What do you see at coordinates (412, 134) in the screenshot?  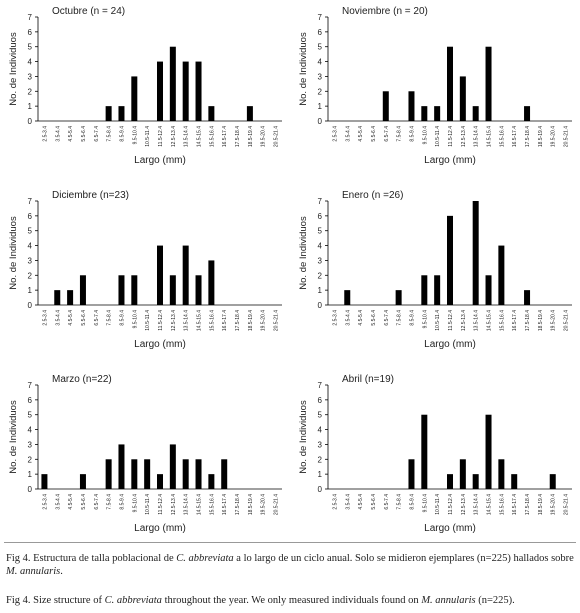 I see `x-tick-label: 8.5-9.4` at bounding box center [412, 134].